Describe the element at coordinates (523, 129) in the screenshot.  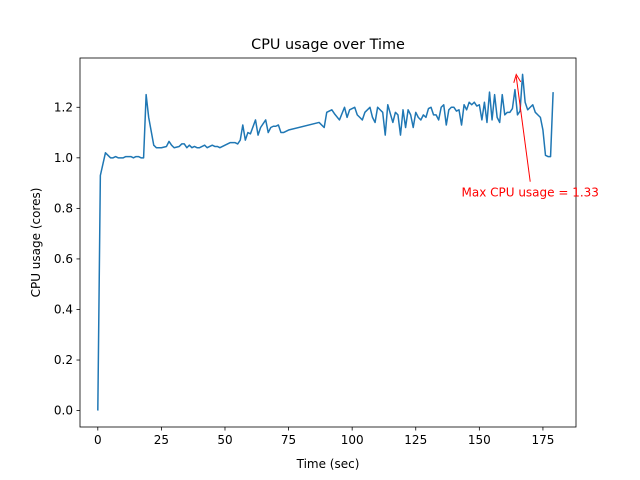
I see `annotation-arrow-line` at that location.